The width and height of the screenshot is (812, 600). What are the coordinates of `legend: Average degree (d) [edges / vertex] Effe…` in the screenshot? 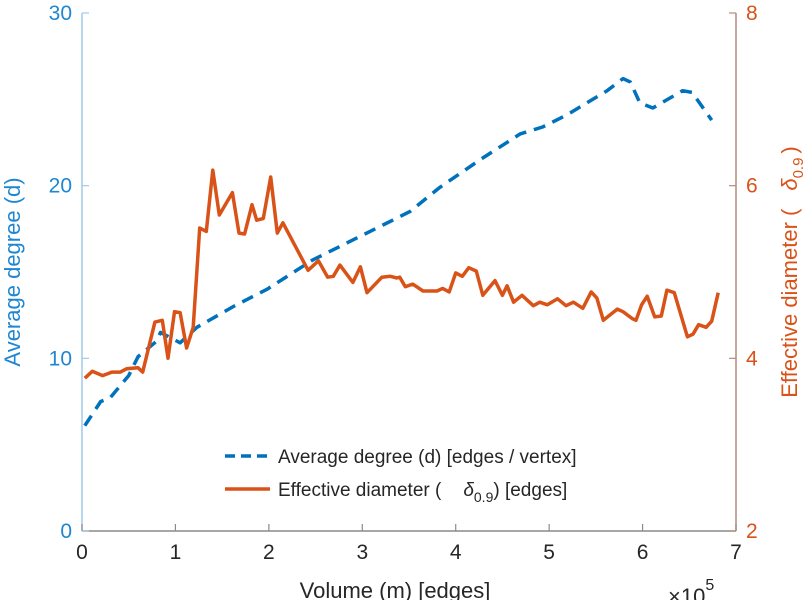 It's located at (401, 476).